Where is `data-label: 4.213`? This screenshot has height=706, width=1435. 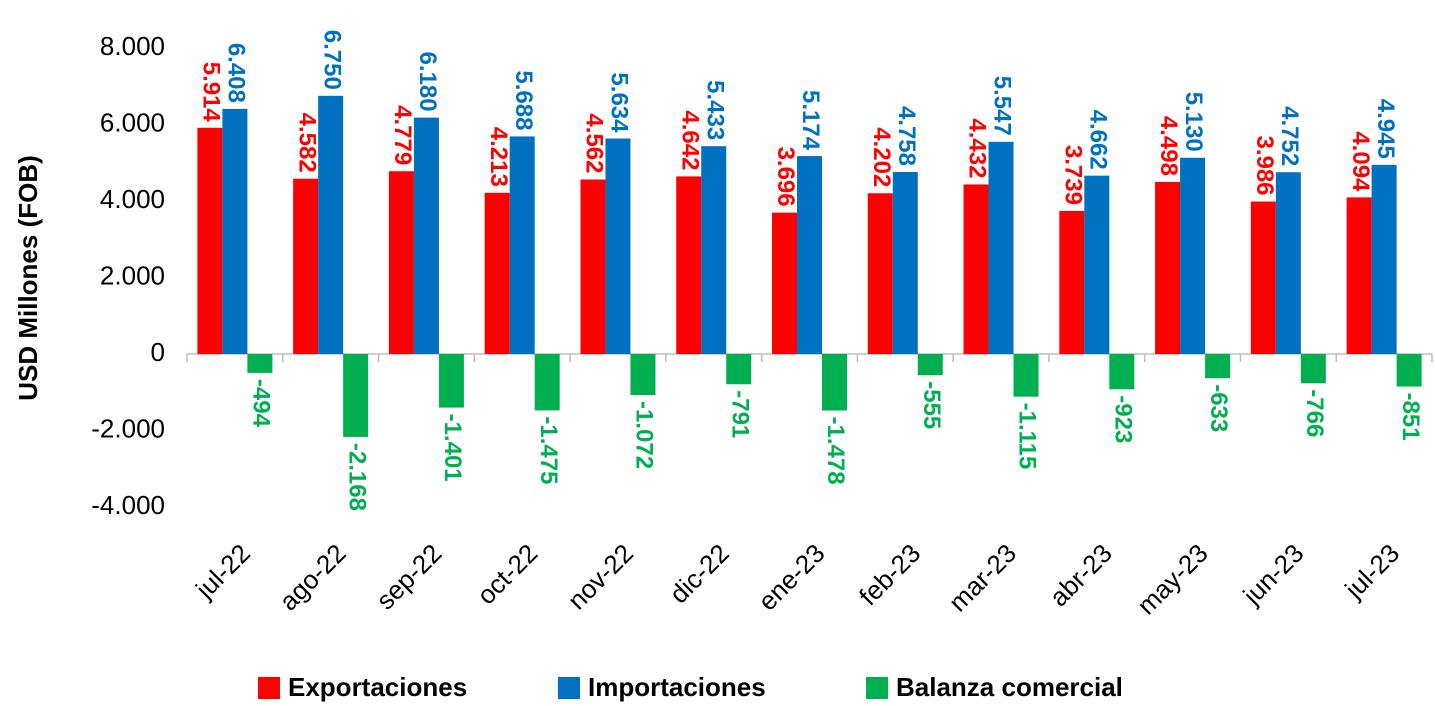 data-label: 4.213 is located at coordinates (498, 157).